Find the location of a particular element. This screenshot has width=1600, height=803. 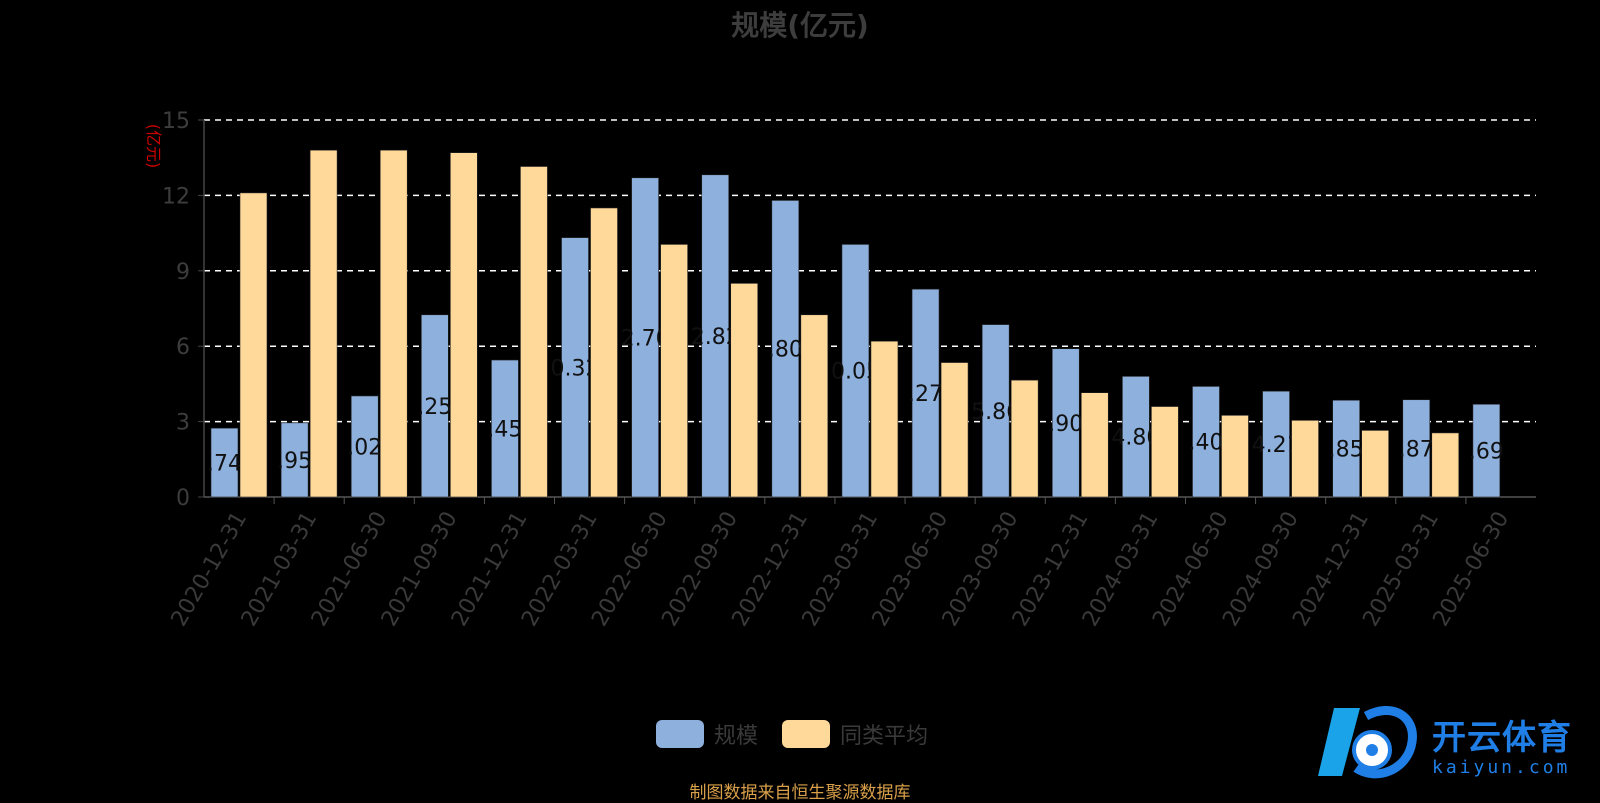

bar-data-label: .74 is located at coordinates (224, 464).